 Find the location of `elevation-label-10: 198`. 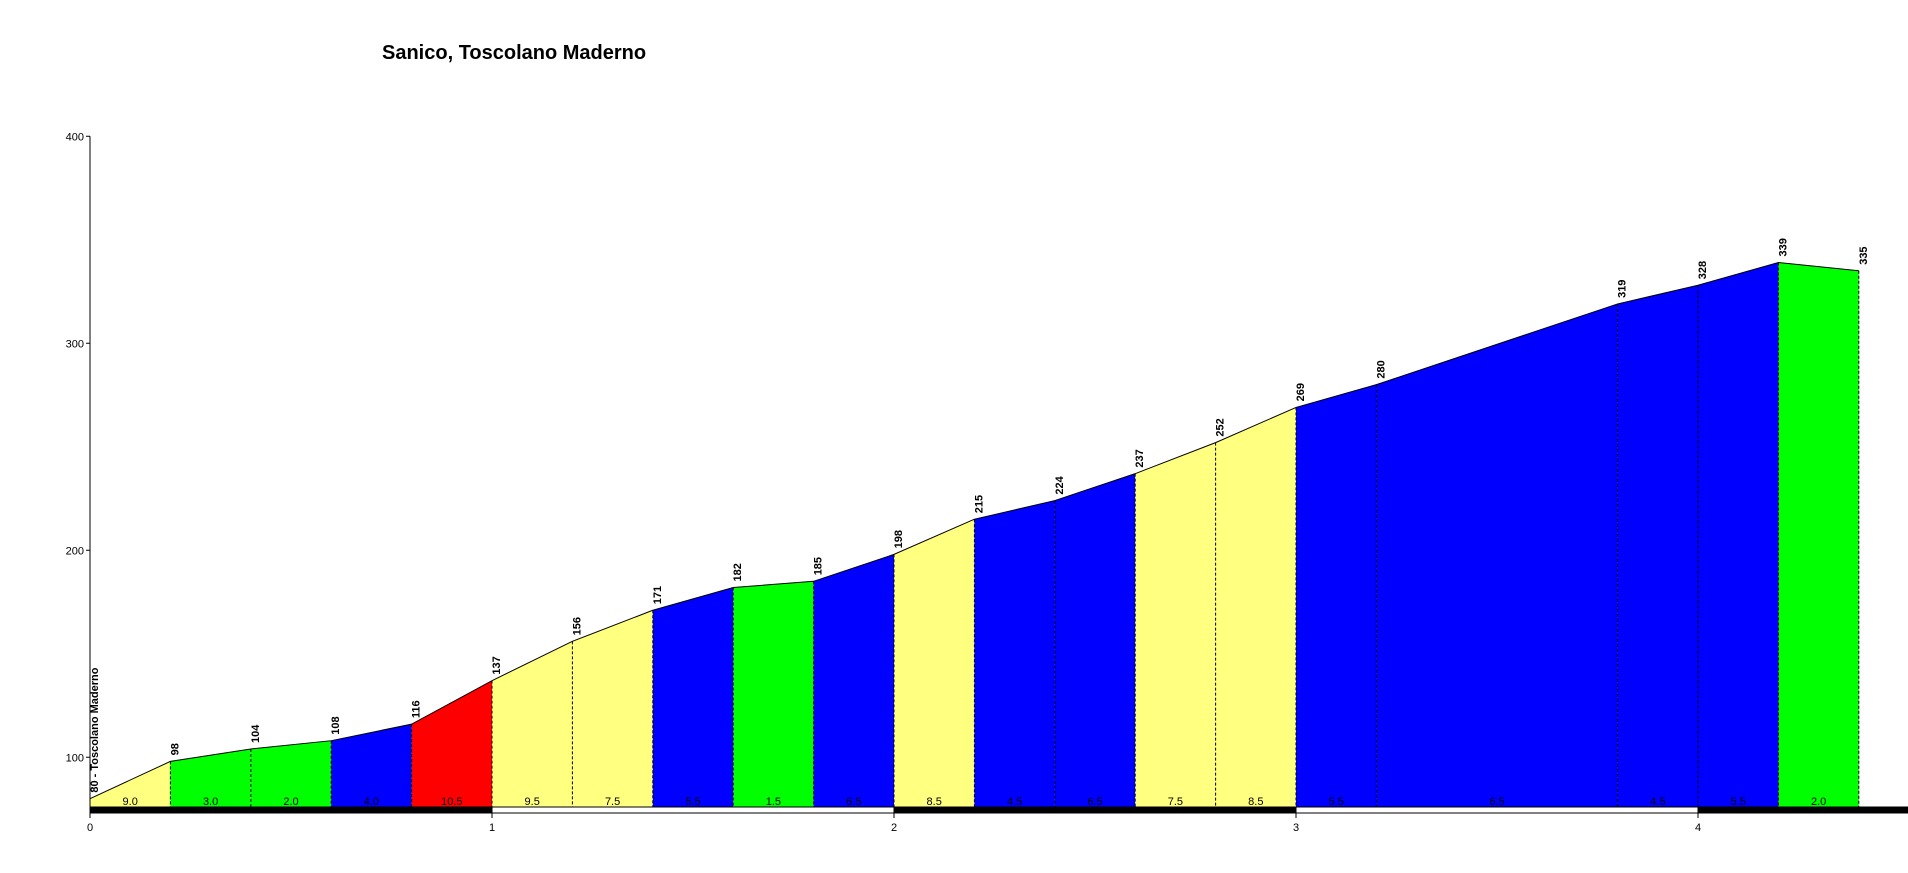

elevation-label-10: 198 is located at coordinates (899, 539).